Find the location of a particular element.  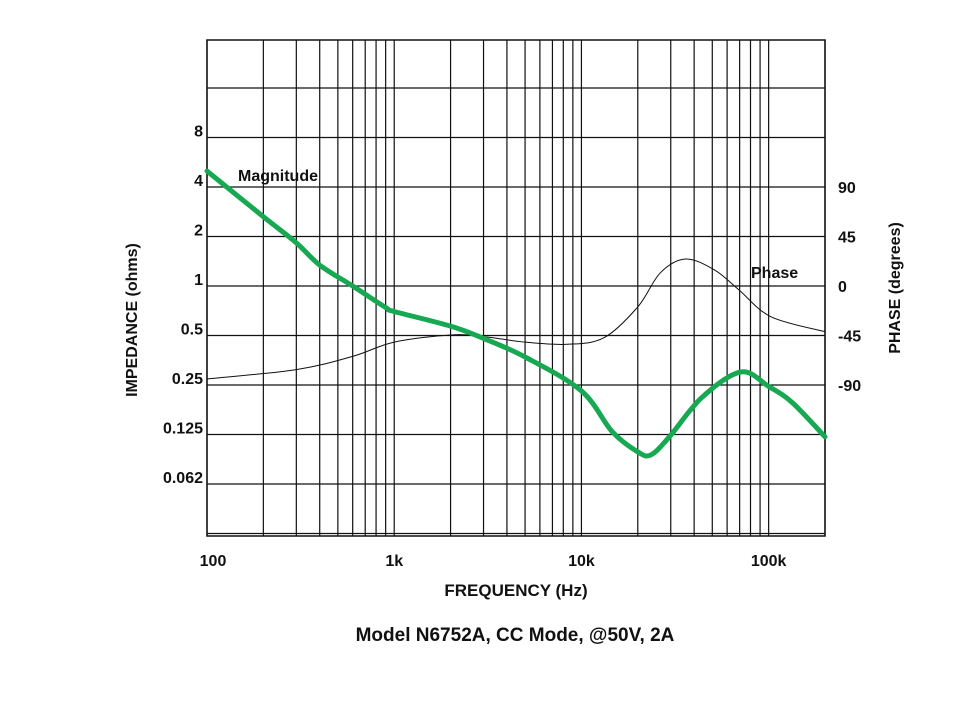

y-right-tick-label: 45 is located at coordinates (847, 238).